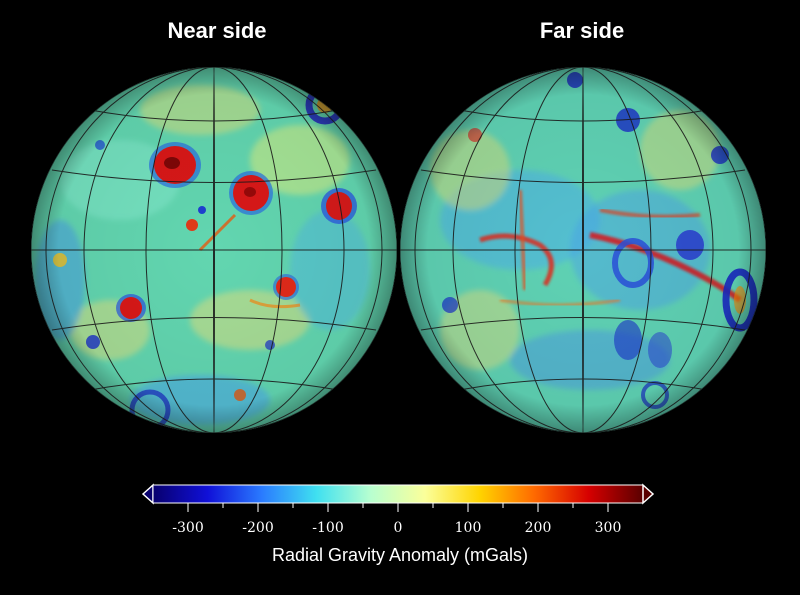  Describe the element at coordinates (468, 528) in the screenshot. I see `colorbar-tick-label: 100` at that location.